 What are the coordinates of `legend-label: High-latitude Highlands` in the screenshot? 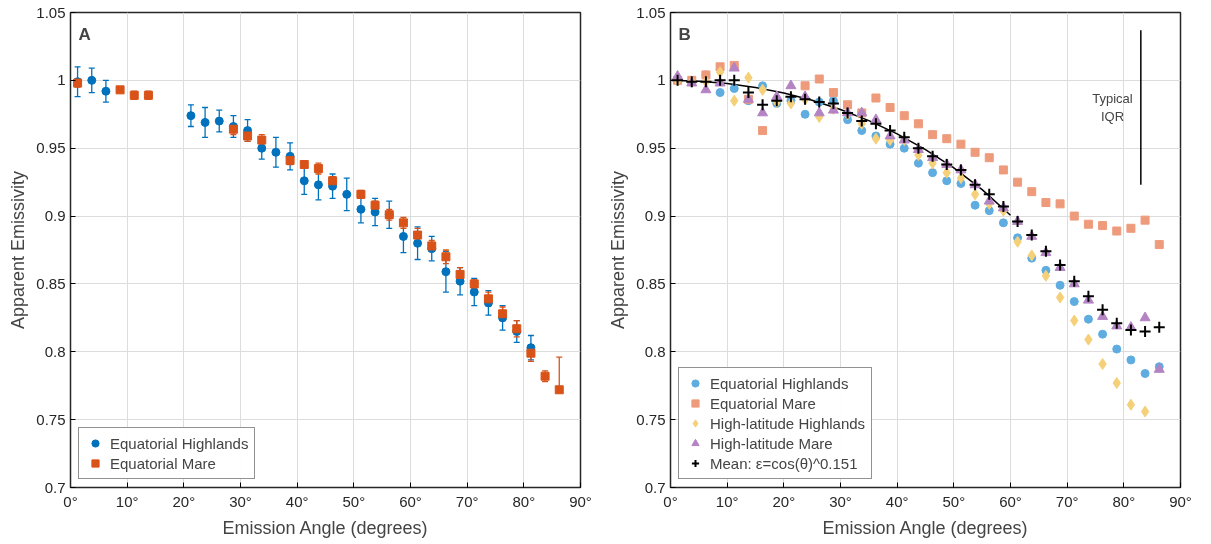 It's located at (788, 423).